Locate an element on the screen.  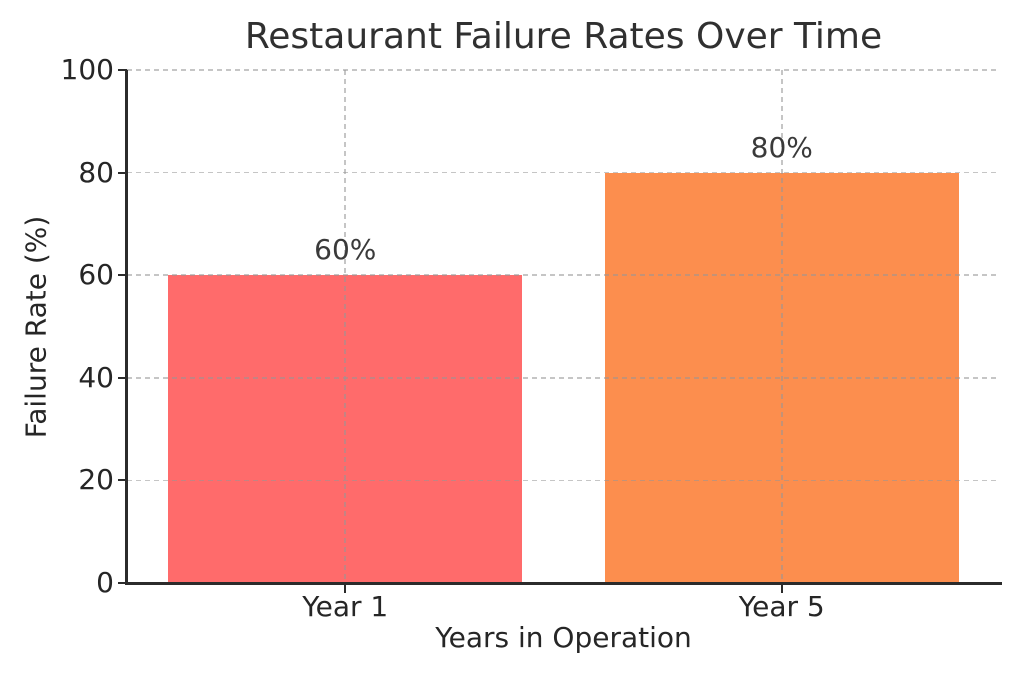
bar-value-label-year-1: 60% is located at coordinates (345, 250).